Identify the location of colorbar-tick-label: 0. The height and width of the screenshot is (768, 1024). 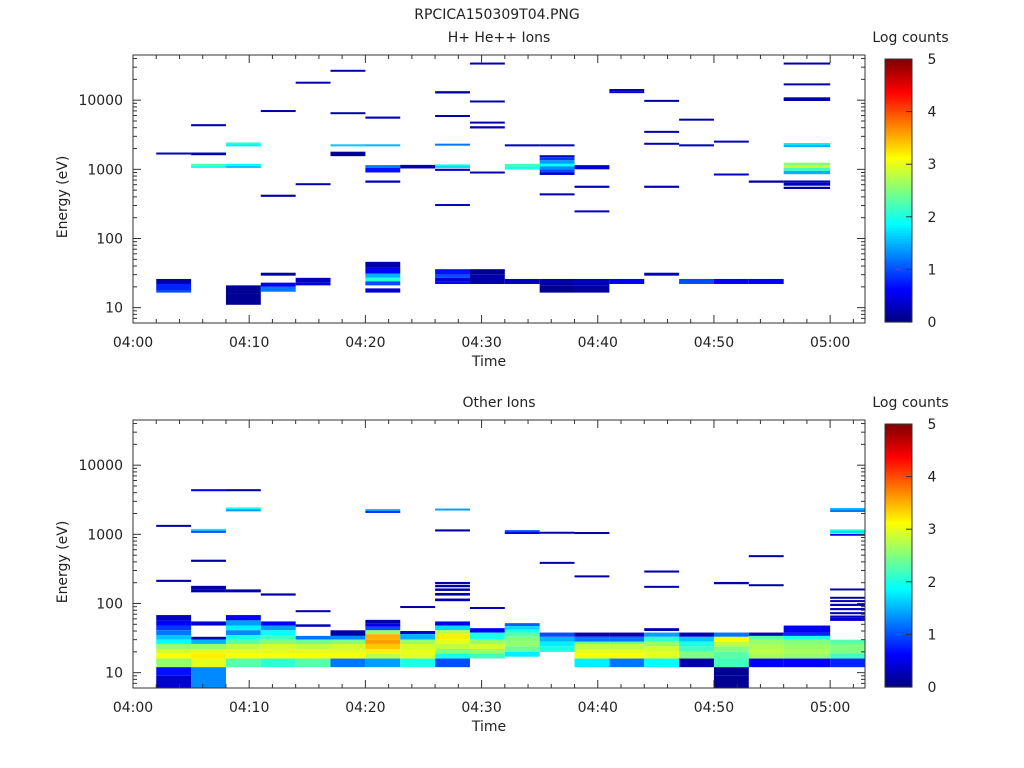
(932, 688).